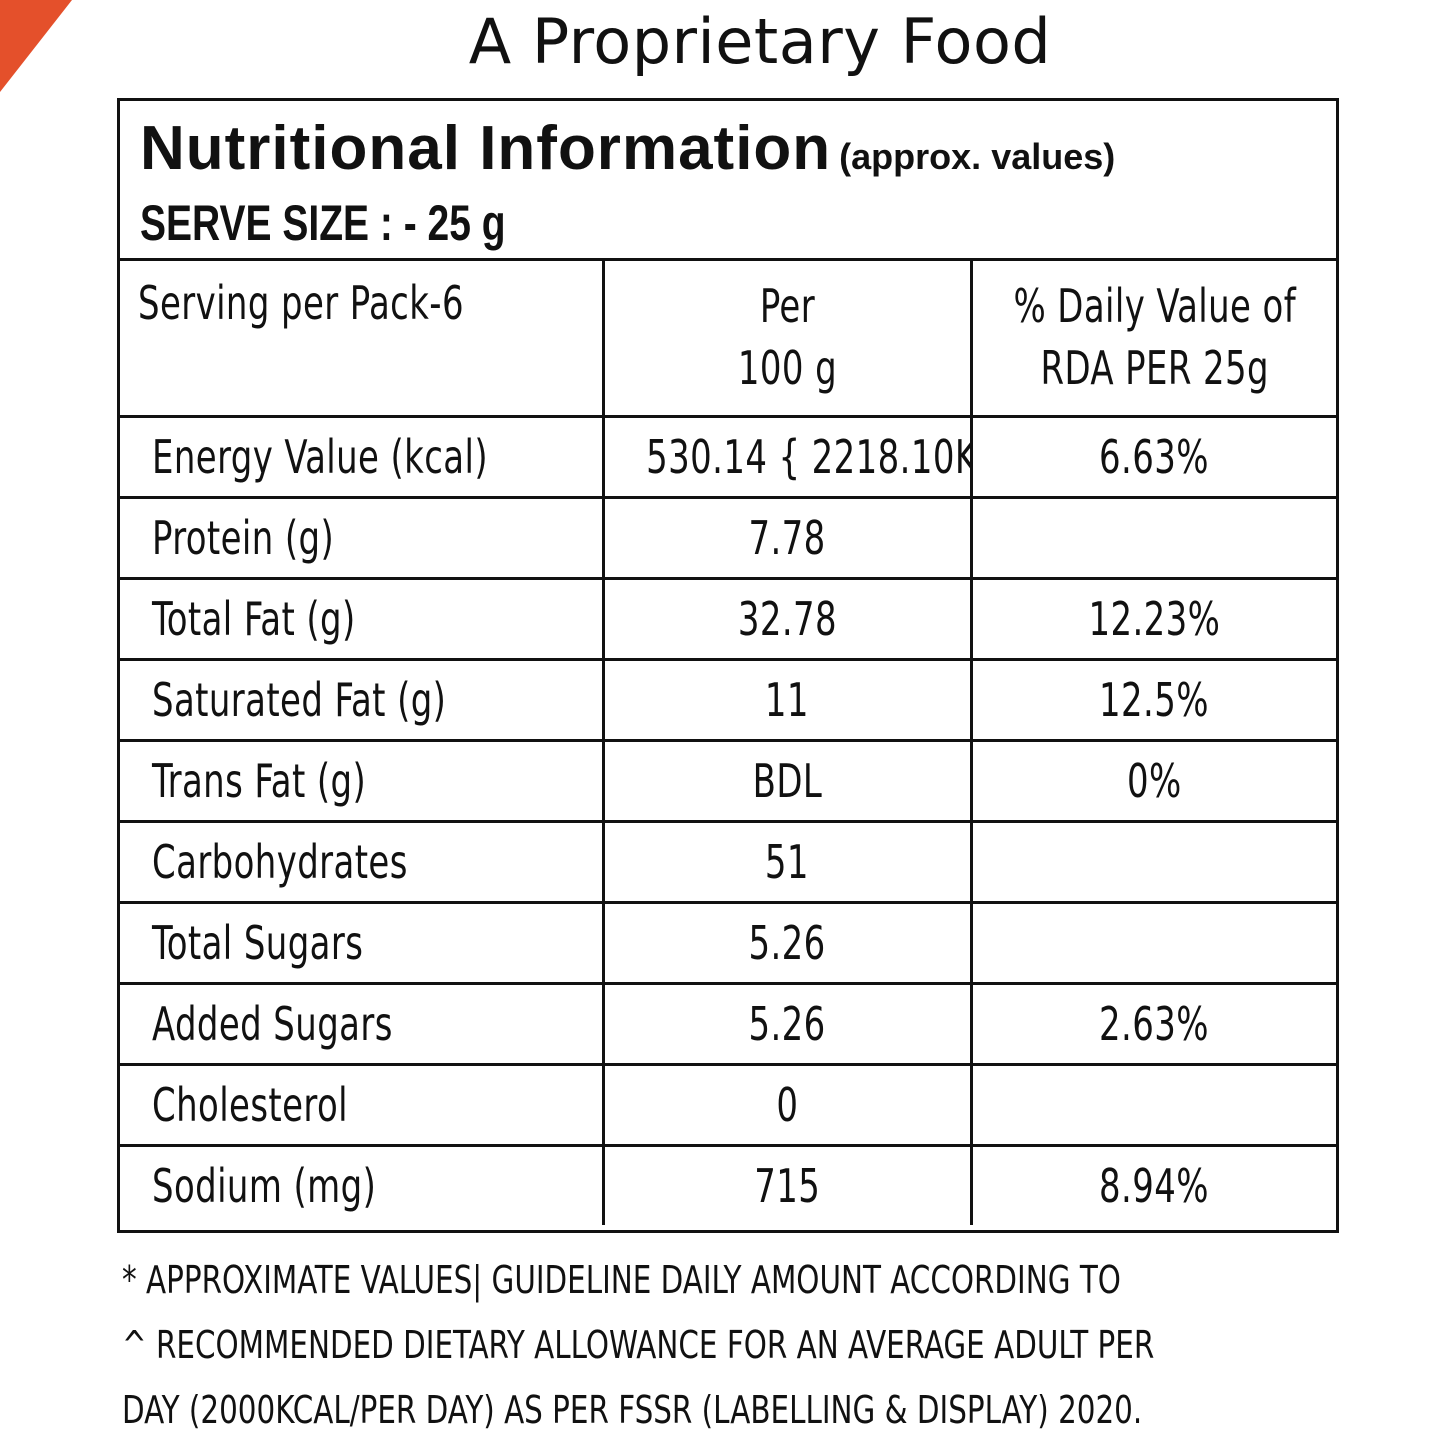 This screenshot has width=1445, height=1445. I want to click on nutrient-name-cell: Added Sugars, so click(362, 1024).